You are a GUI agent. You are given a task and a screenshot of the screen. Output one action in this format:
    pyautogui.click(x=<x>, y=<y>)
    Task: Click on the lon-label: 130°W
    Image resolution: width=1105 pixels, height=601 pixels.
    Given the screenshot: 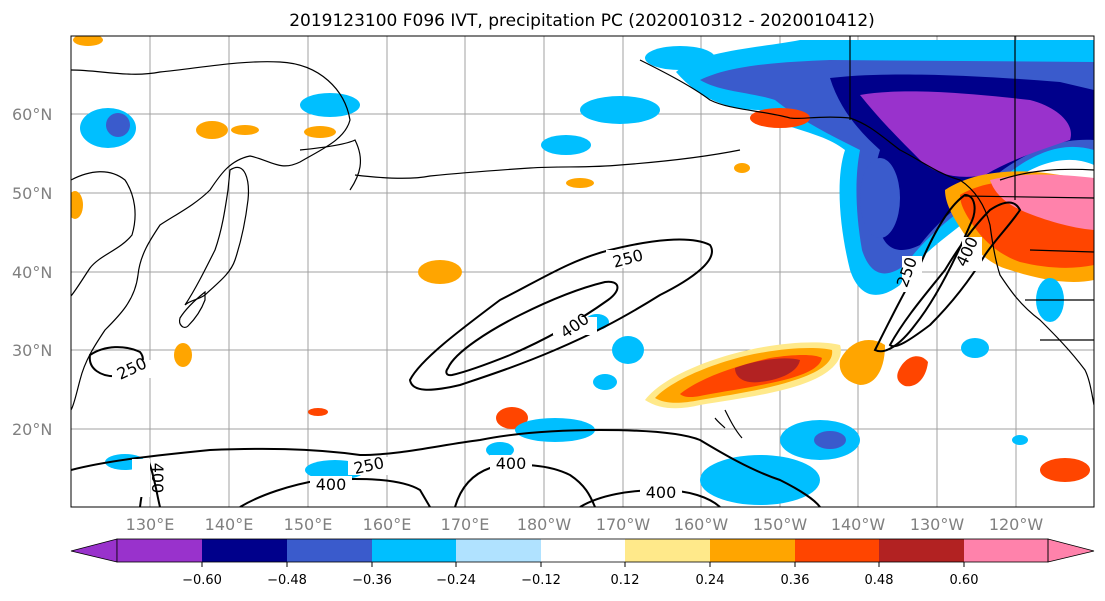 What is the action you would take?
    pyautogui.click(x=937, y=524)
    